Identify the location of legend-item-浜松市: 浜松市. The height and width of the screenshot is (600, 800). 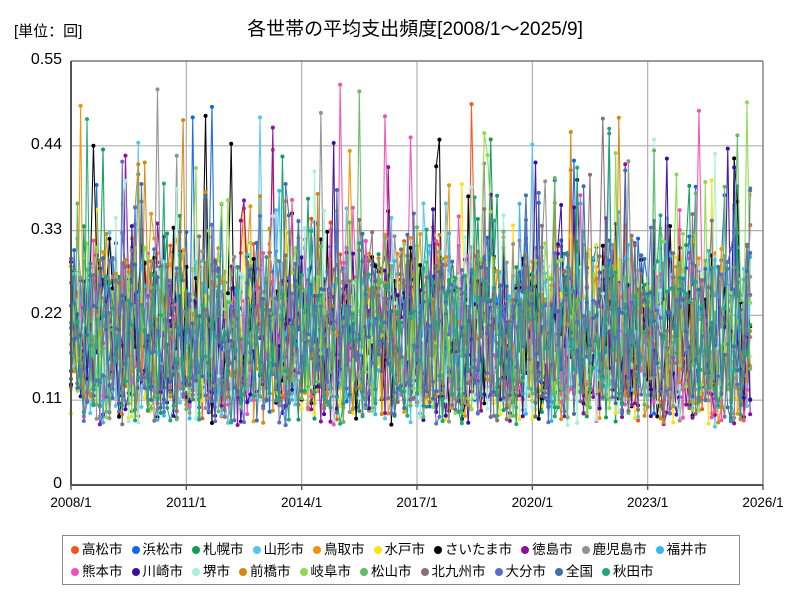
(157, 550).